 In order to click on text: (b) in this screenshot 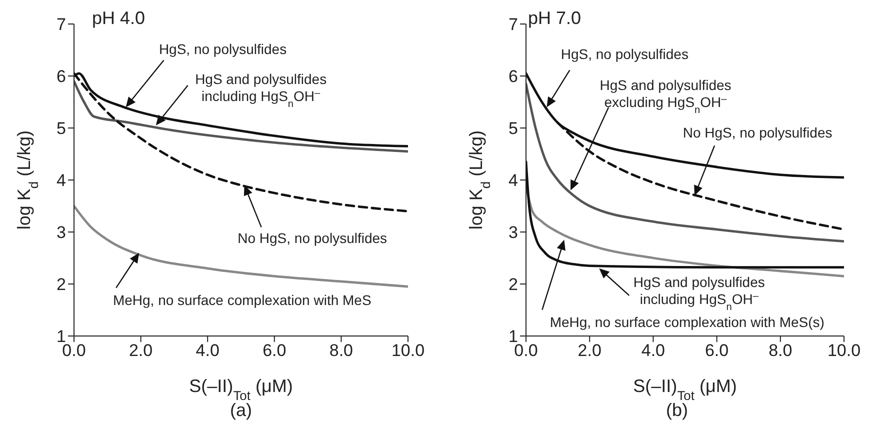, I will do `click(677, 410)`.